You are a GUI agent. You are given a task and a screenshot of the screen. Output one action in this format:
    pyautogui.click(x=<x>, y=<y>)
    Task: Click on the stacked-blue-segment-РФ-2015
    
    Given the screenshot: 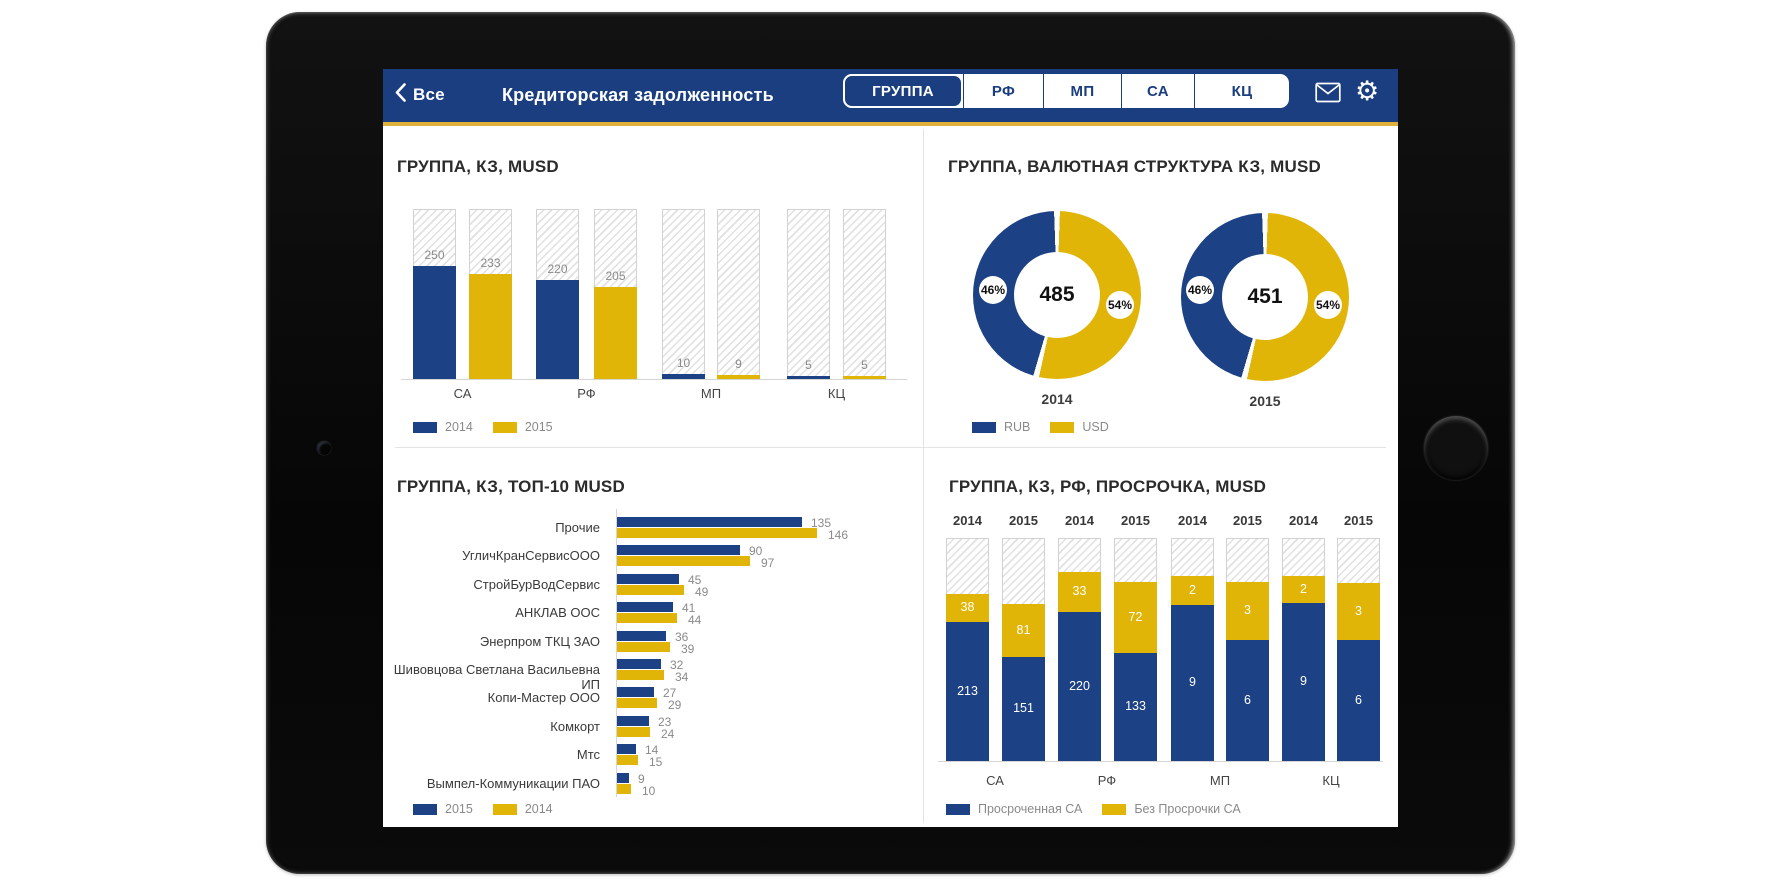 What is the action you would take?
    pyautogui.click(x=1135, y=707)
    